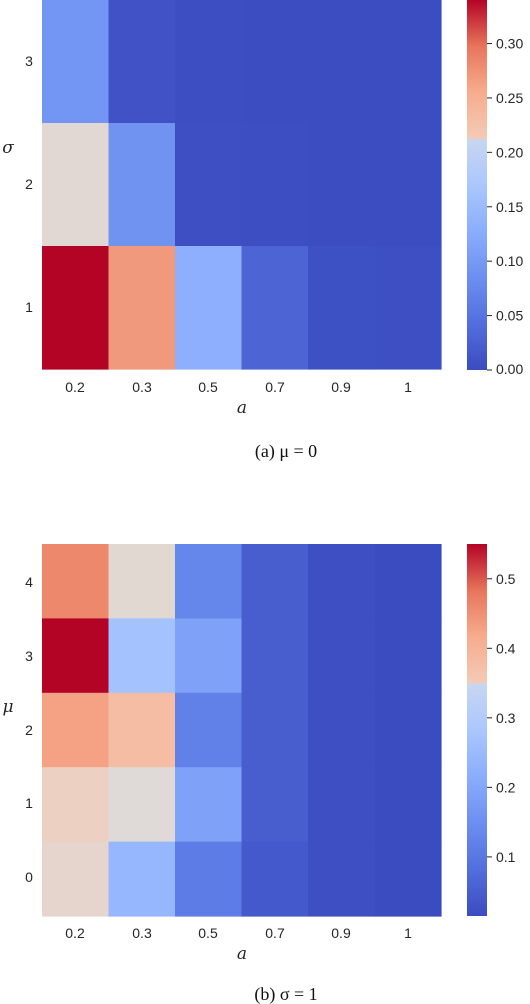 The width and height of the screenshot is (530, 1004). What do you see at coordinates (8, 148) in the screenshot?
I see `heatmap-a-ylabel: σ` at bounding box center [8, 148].